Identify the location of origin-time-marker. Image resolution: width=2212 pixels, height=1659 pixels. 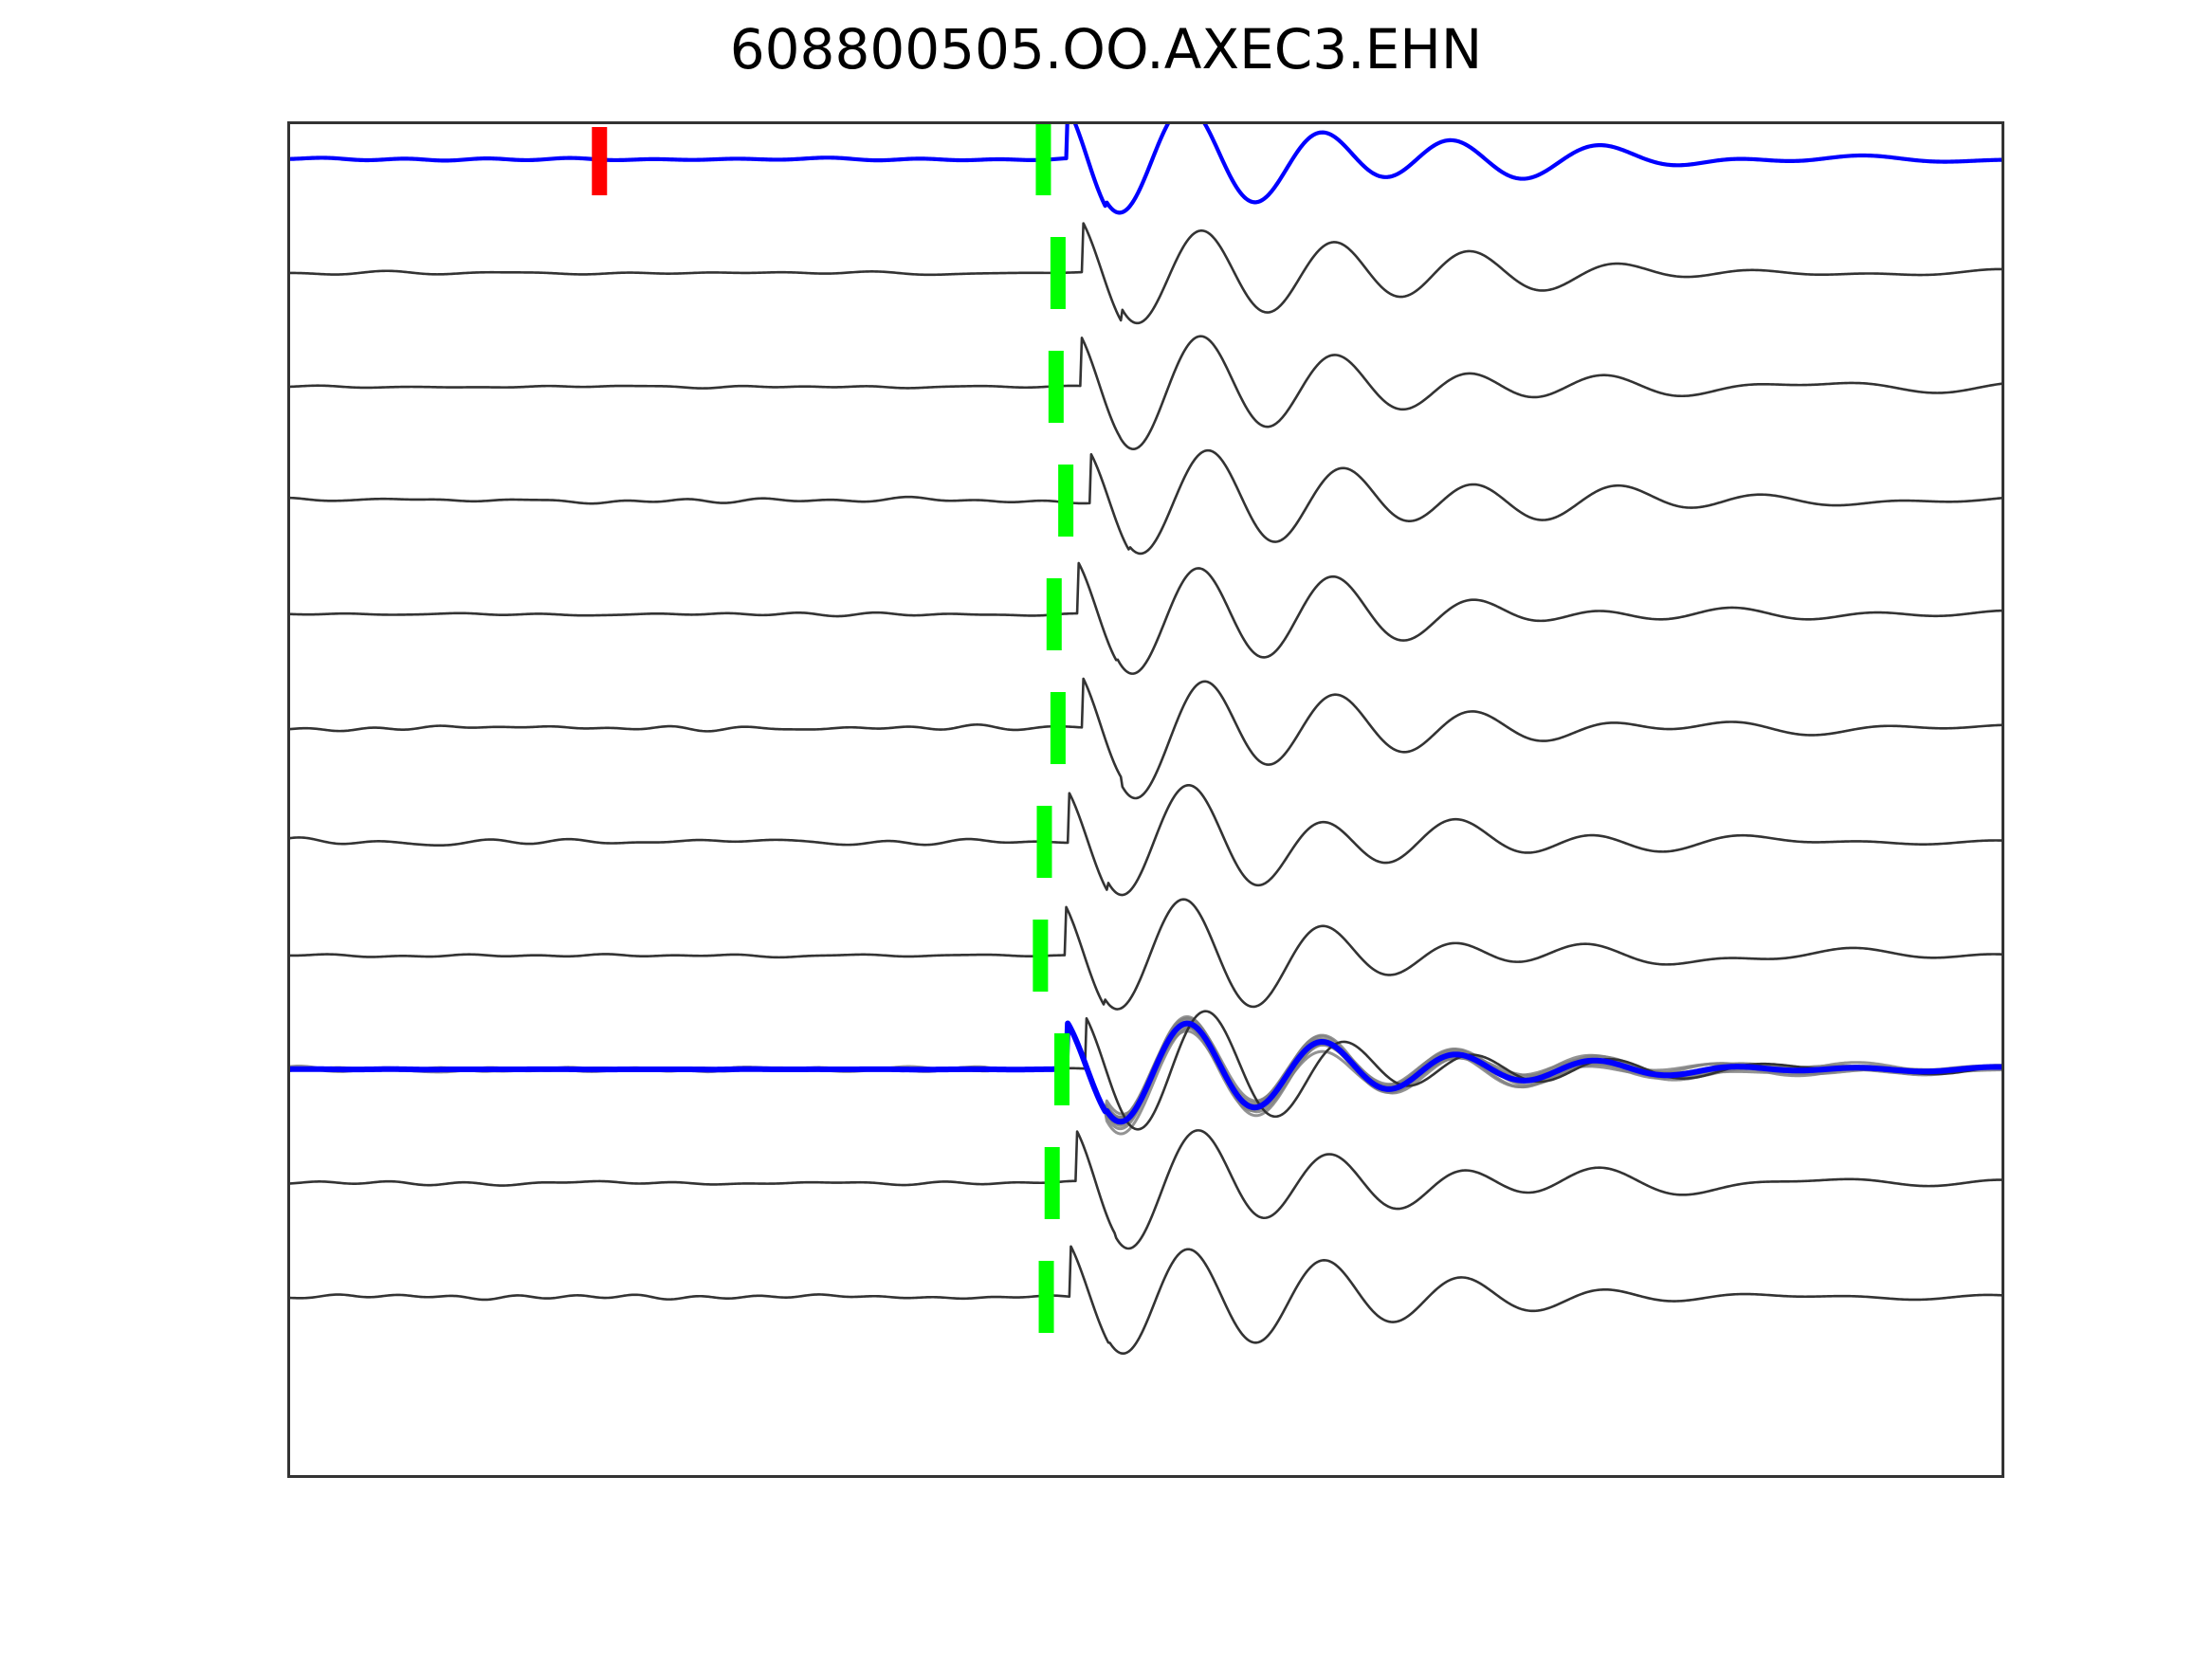
(600, 161).